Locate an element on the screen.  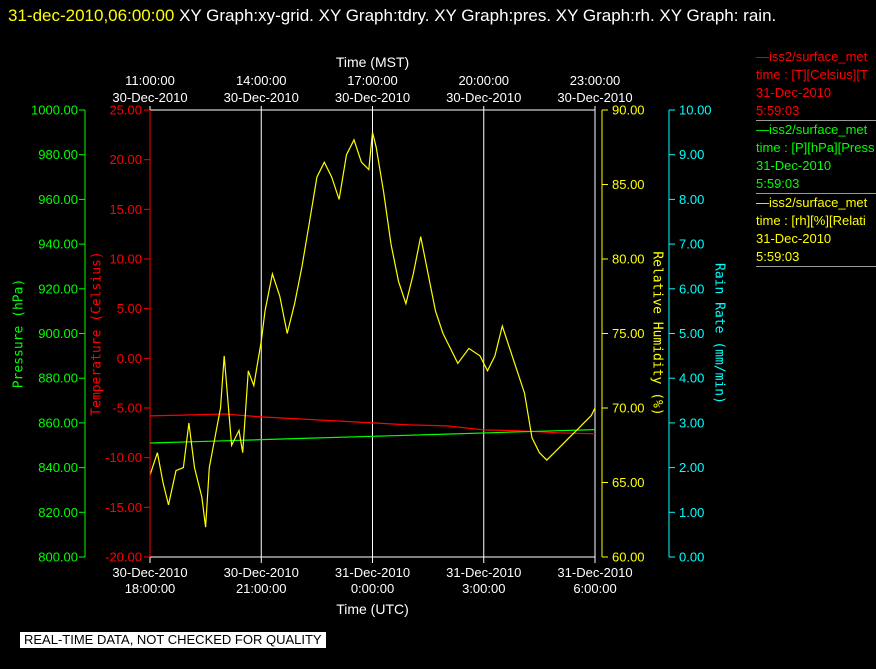
rain-tick-label: 1.00 is located at coordinates (691, 512).